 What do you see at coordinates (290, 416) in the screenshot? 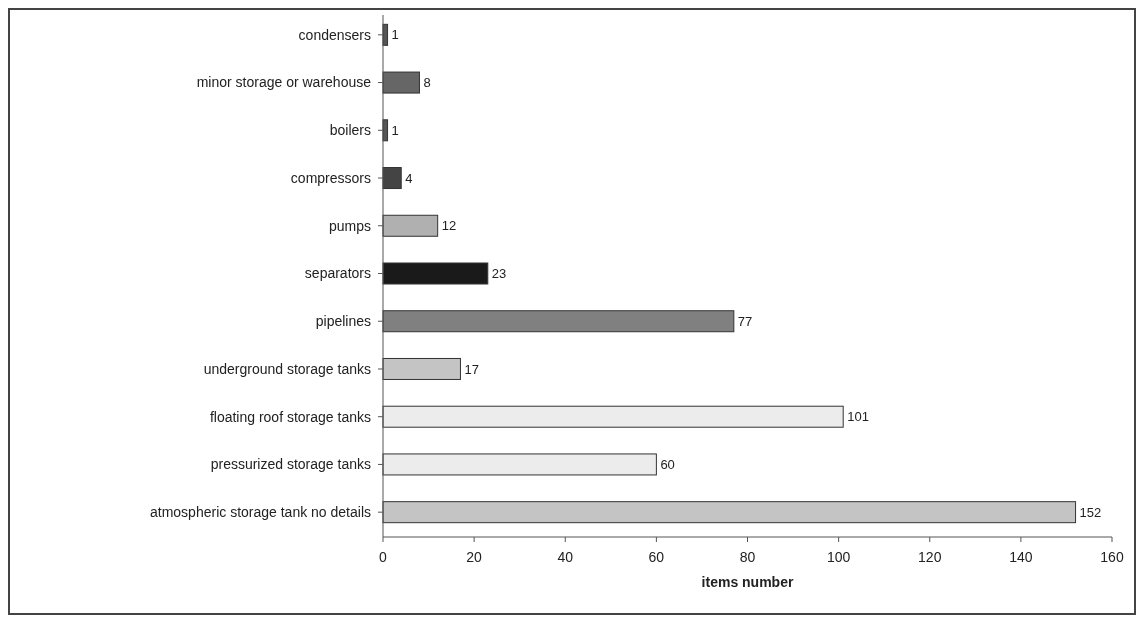
I see `y-tick-label: floating roof storage tanks` at bounding box center [290, 416].